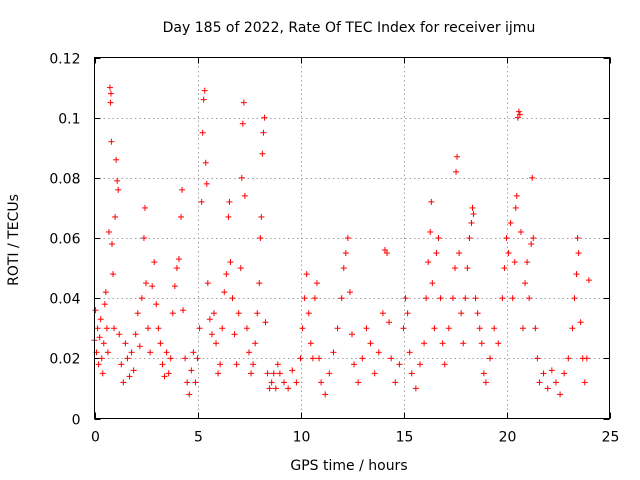  I want to click on x-tick-label: 15, so click(405, 438).